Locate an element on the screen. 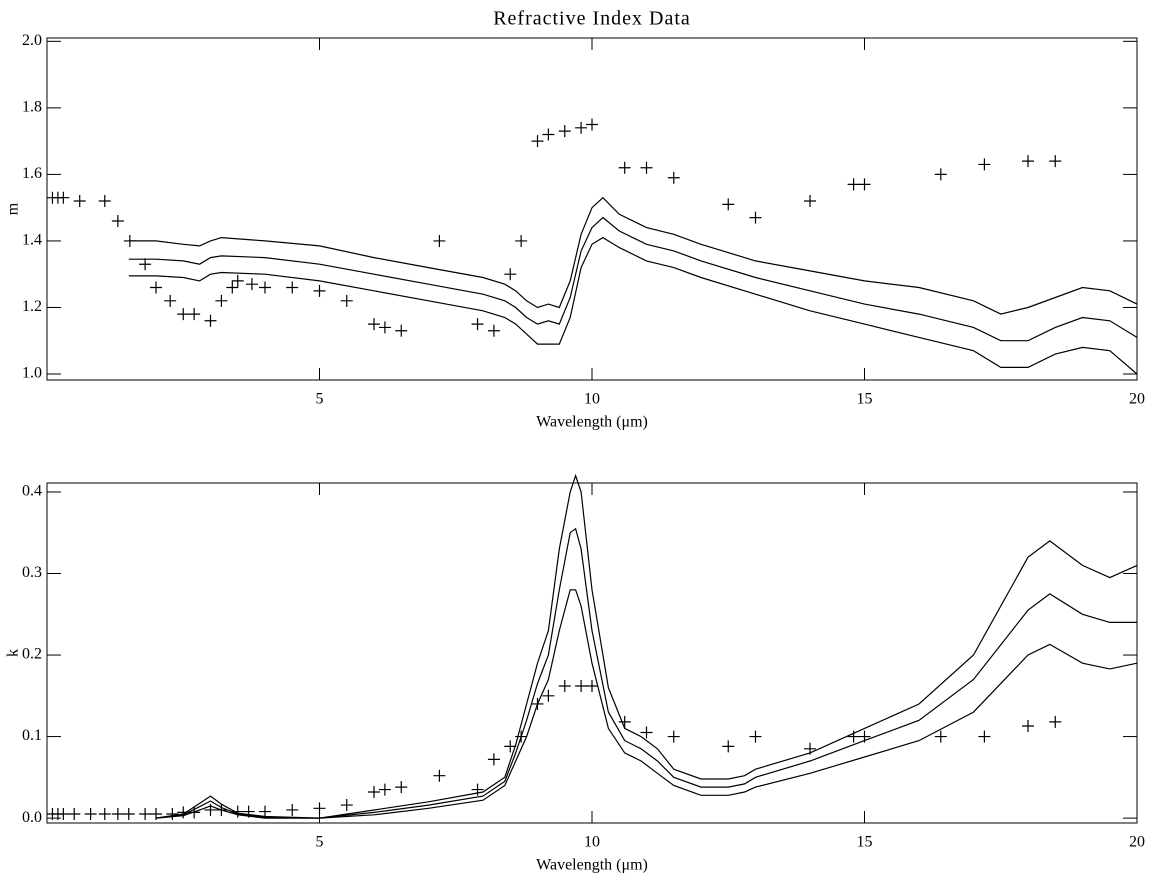 This screenshot has width=1160, height=882. y-tick-label: 1.0 is located at coordinates (32, 373).